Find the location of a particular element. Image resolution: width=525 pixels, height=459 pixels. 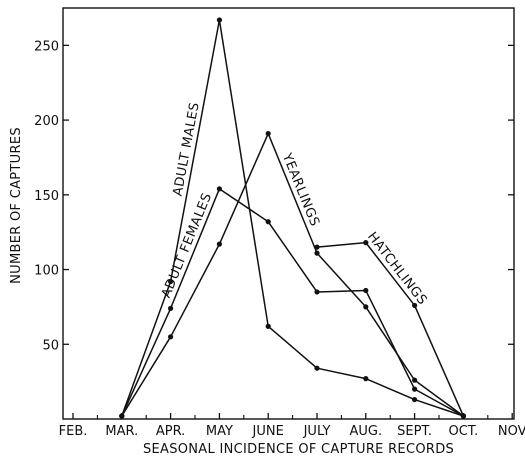

series-label: YEARLINGS is located at coordinates (300, 189).